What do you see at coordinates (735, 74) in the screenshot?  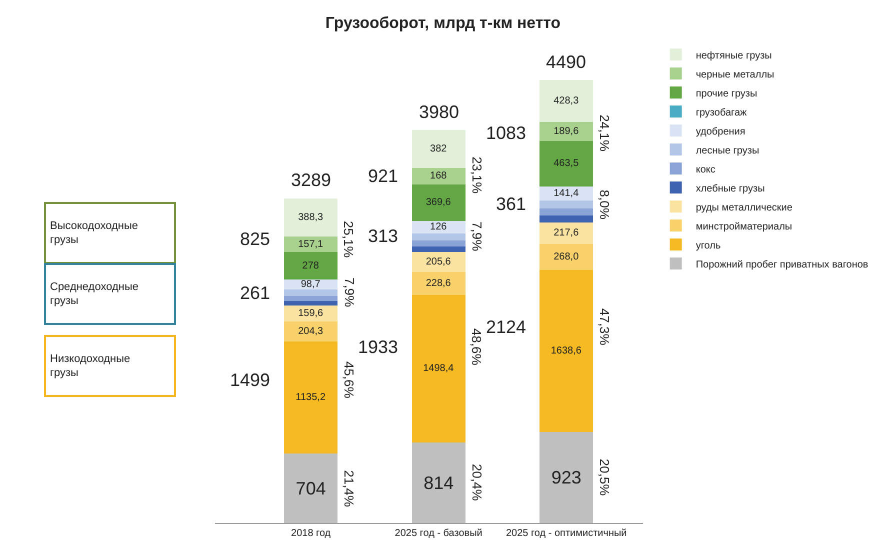 I see `legend-label: черные металлы` at bounding box center [735, 74].